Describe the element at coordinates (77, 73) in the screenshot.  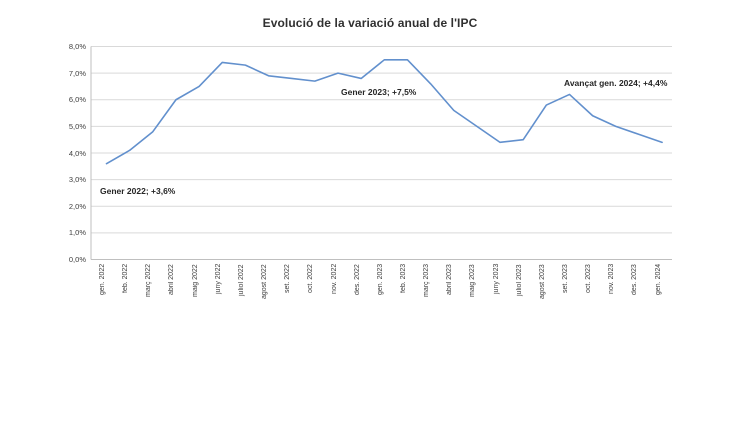
I see `y-axis-label: 7,0%` at that location.